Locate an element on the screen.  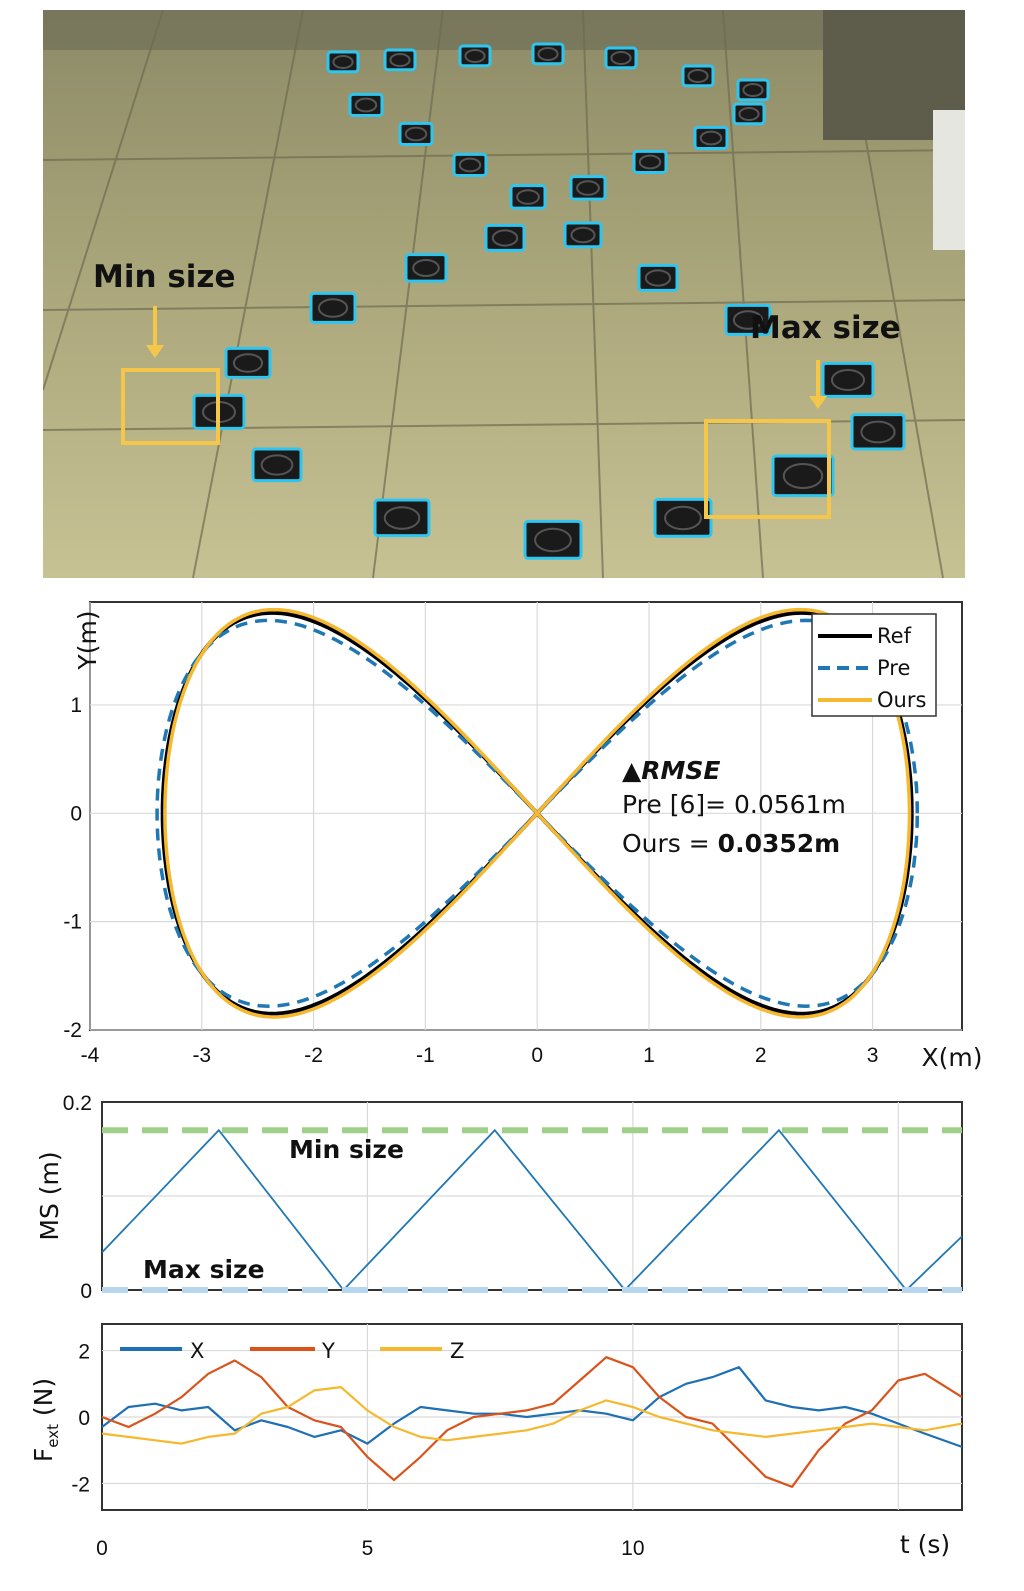
y-tick-label: 1 is located at coordinates (76, 705).